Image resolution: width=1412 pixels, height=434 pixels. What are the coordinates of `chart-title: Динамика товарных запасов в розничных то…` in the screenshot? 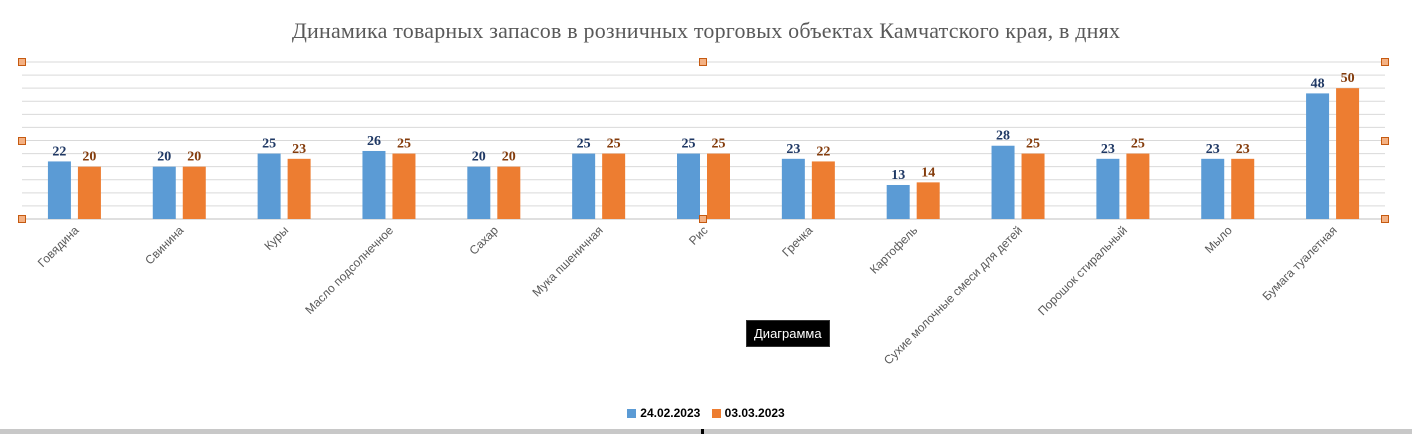 It's located at (706, 30).